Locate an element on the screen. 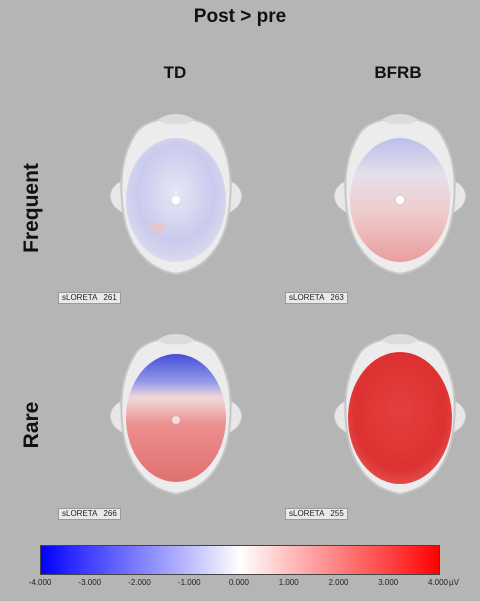  colorbar-tick-label: -4.000 is located at coordinates (40, 582).